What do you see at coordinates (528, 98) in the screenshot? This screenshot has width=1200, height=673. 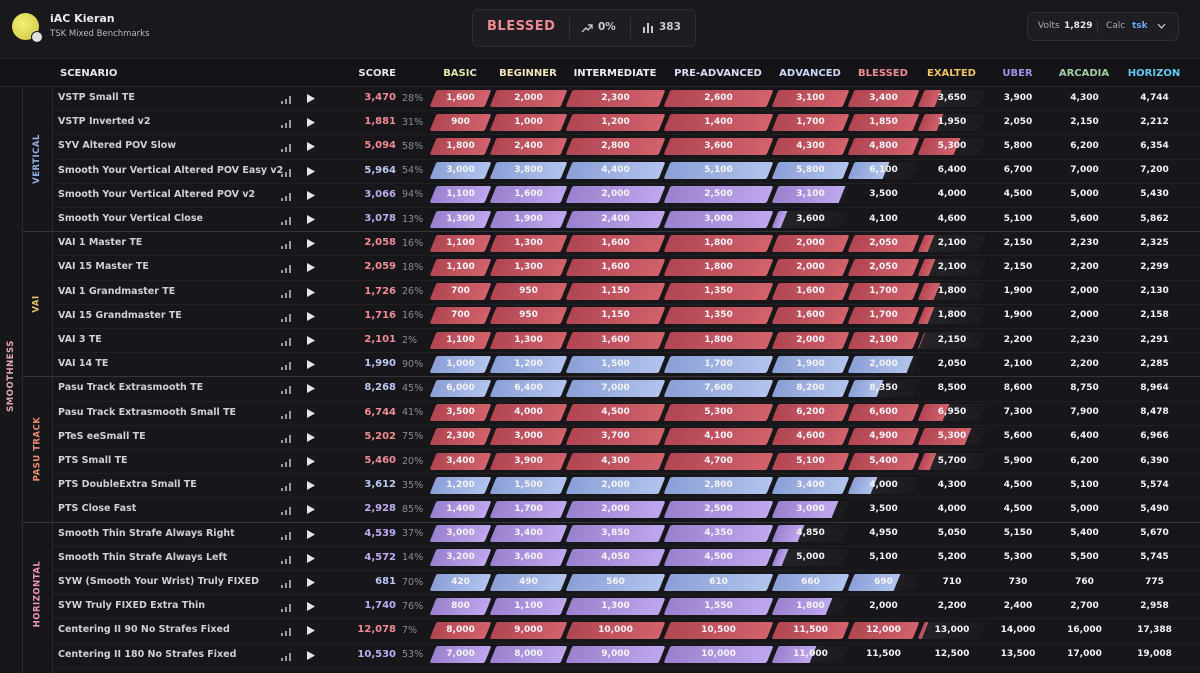 I see `threshold-cell: 2,000` at bounding box center [528, 98].